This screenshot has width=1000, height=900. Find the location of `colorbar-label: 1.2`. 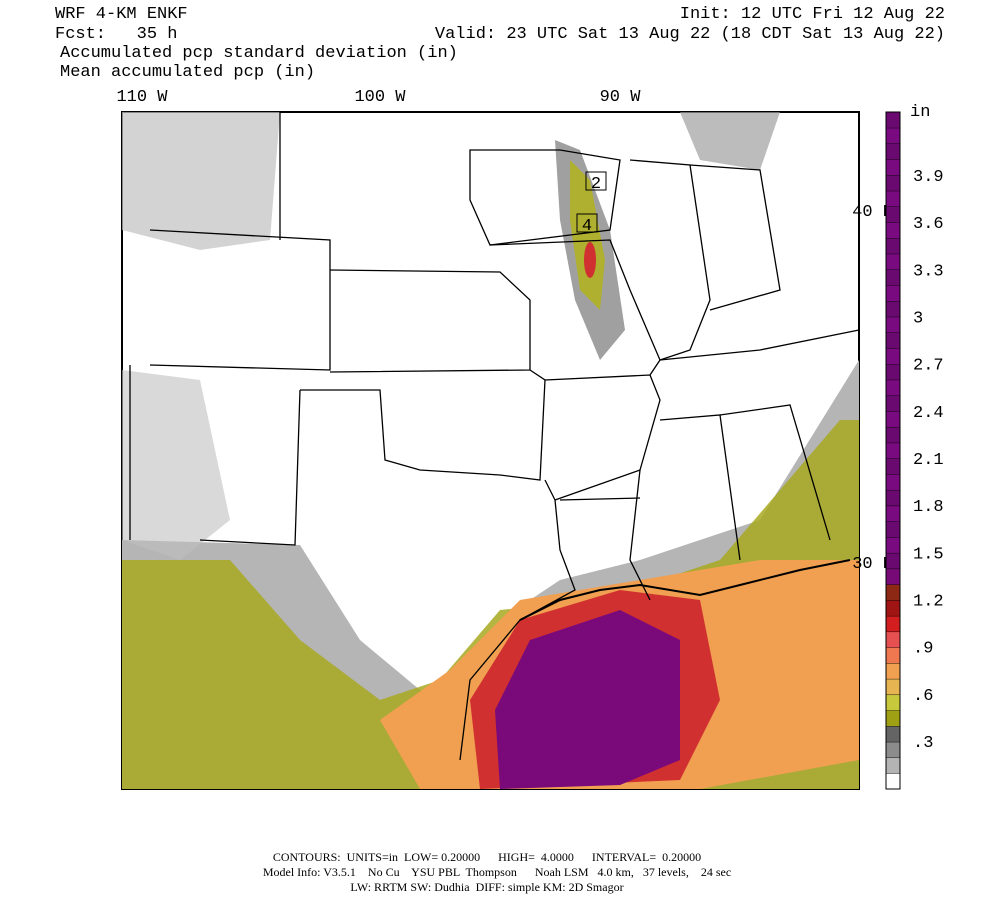

colorbar-label: 1.2 is located at coordinates (928, 602).